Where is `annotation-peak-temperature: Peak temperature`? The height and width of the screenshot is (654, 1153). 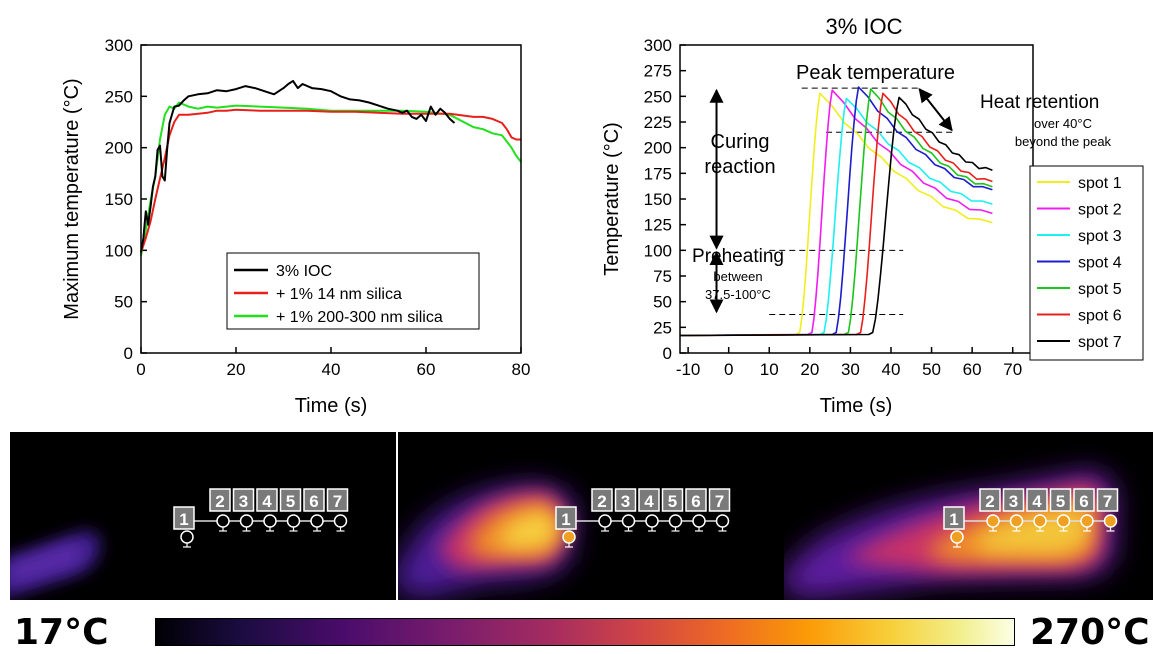
annotation-peak-temperature: Peak temperature is located at coordinates (875, 73).